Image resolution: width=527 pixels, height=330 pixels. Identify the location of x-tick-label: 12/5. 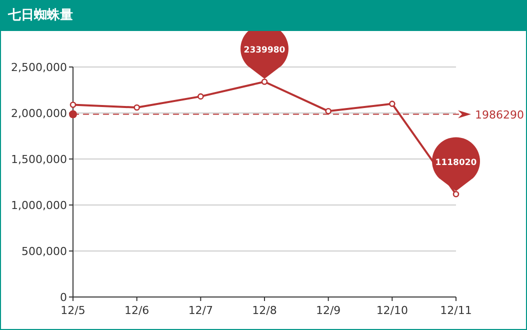
(73, 310).